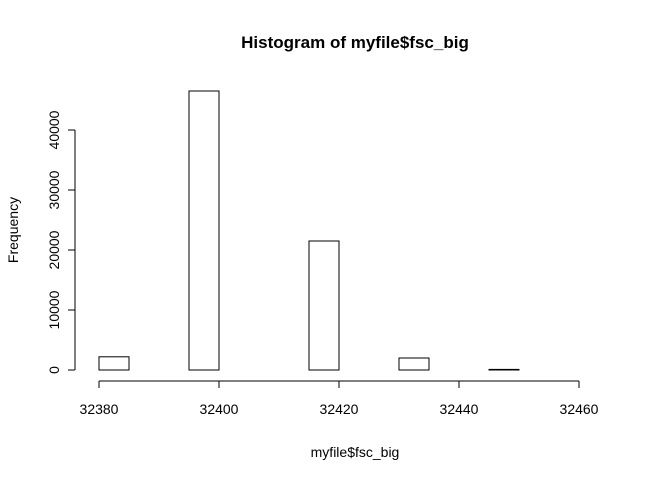 The width and height of the screenshot is (672, 480). Describe the element at coordinates (219, 409) in the screenshot. I see `x-tick-label-1: 32400` at that location.